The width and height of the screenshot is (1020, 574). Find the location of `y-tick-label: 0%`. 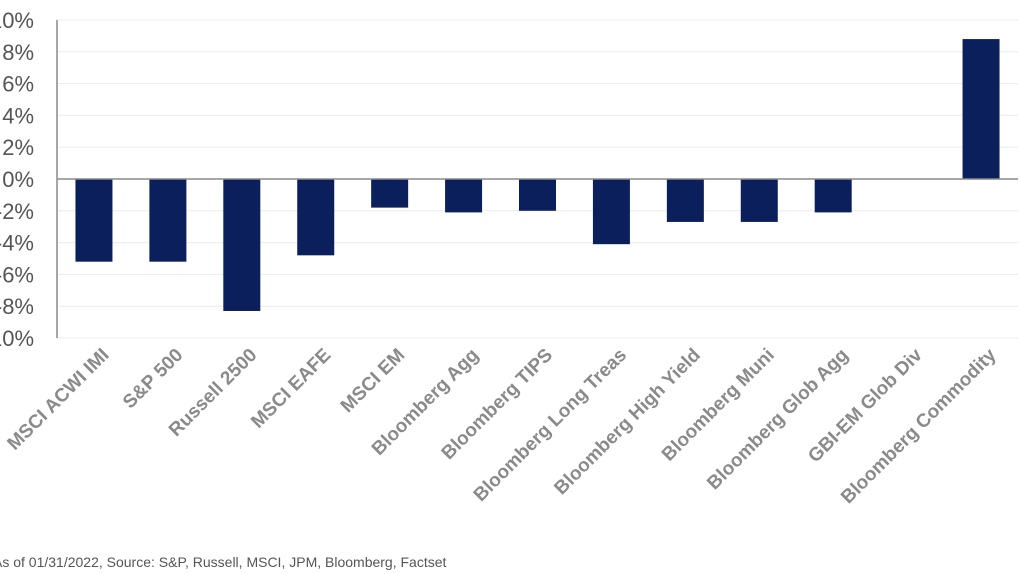

y-tick-label: 0% is located at coordinates (18, 179).